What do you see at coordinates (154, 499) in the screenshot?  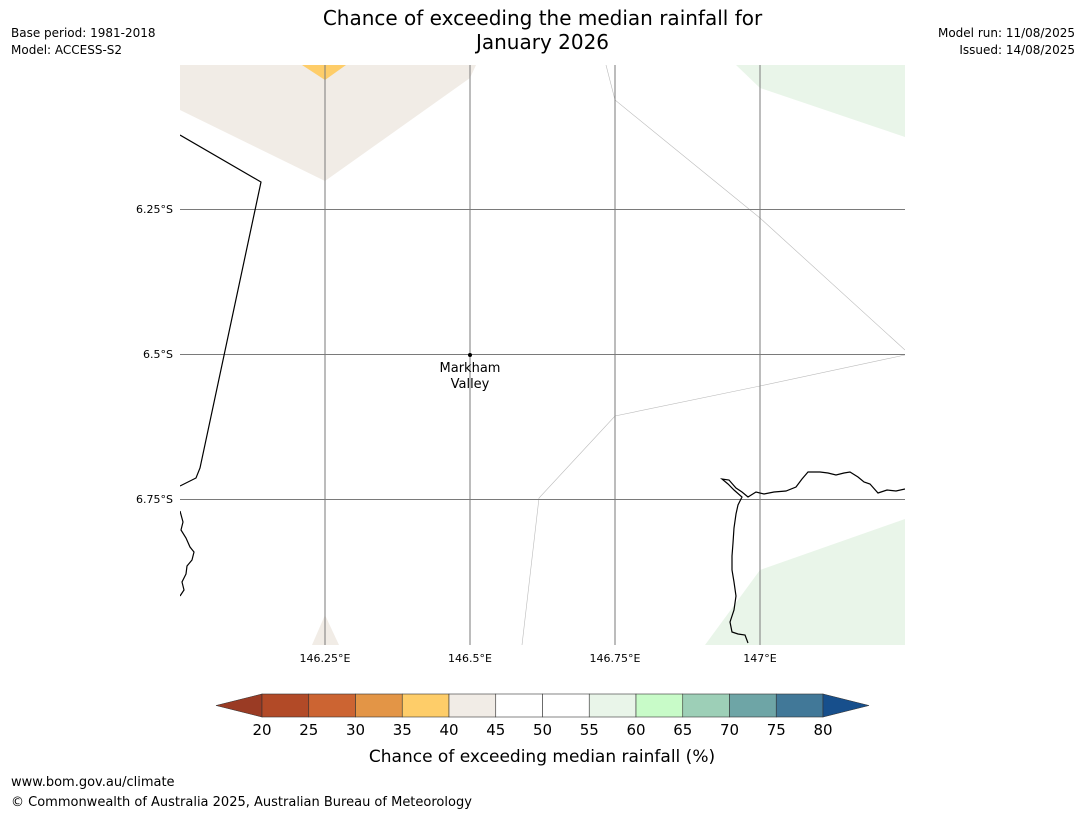 I see `lat-label-6-75: 6.75°S` at bounding box center [154, 499].